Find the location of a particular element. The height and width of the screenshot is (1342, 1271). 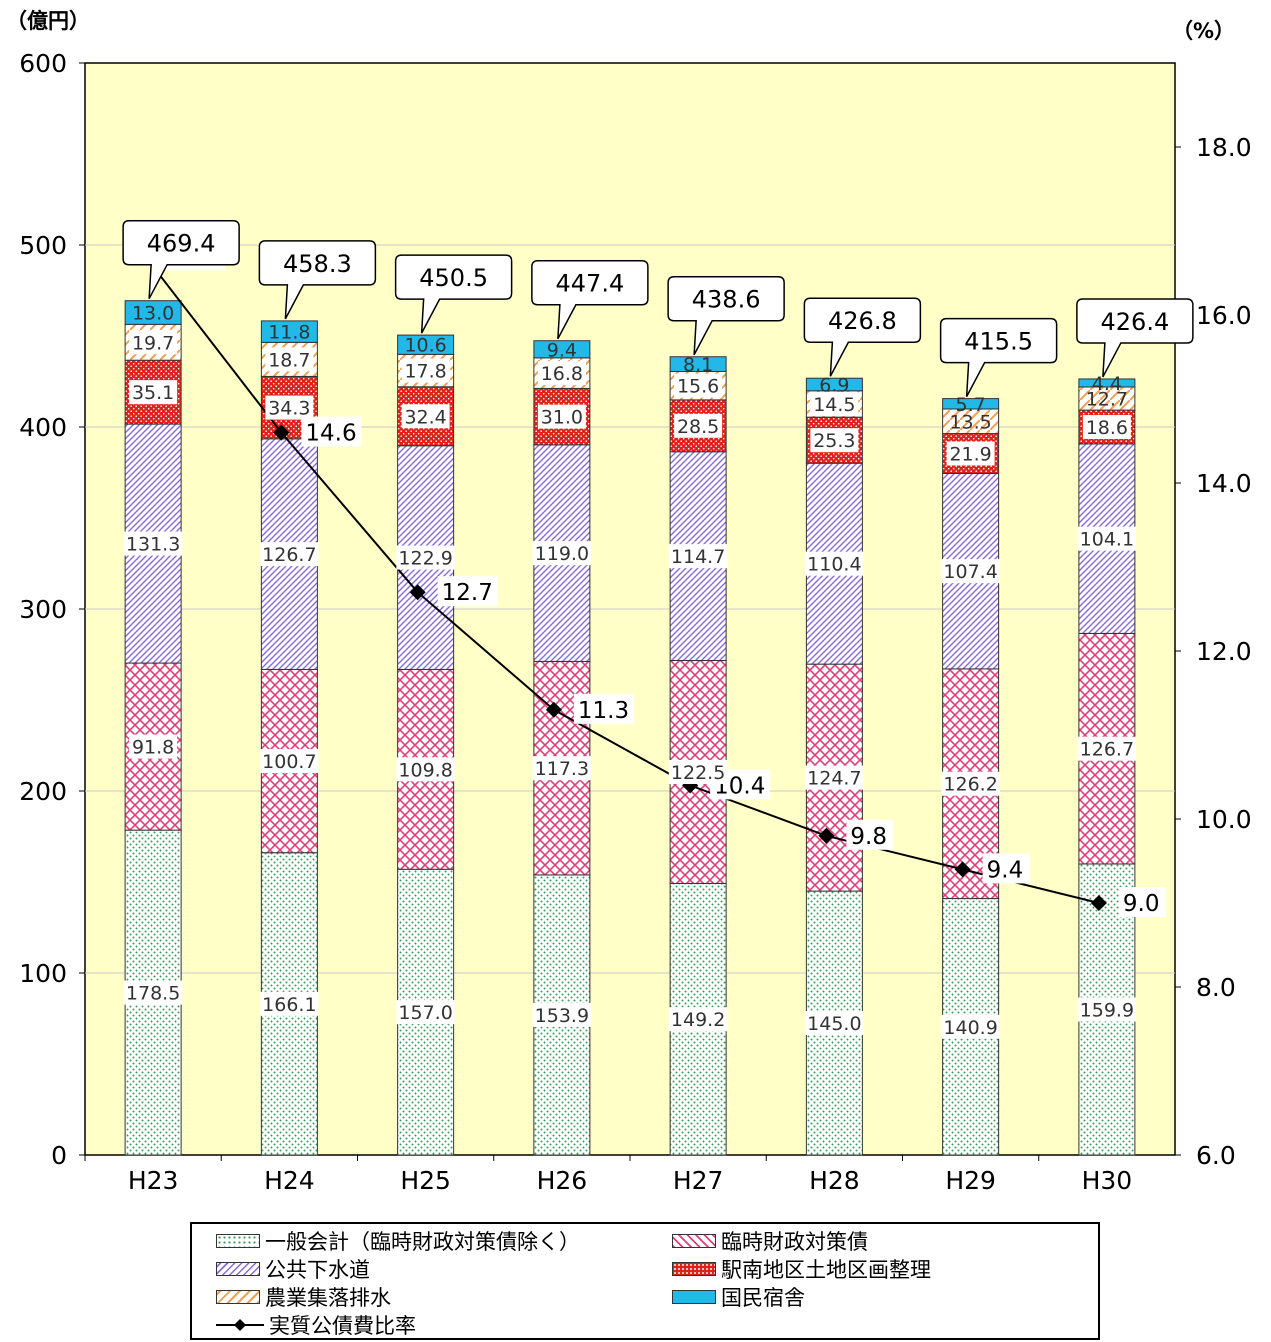

x-tick-label: H29 is located at coordinates (970, 1180).